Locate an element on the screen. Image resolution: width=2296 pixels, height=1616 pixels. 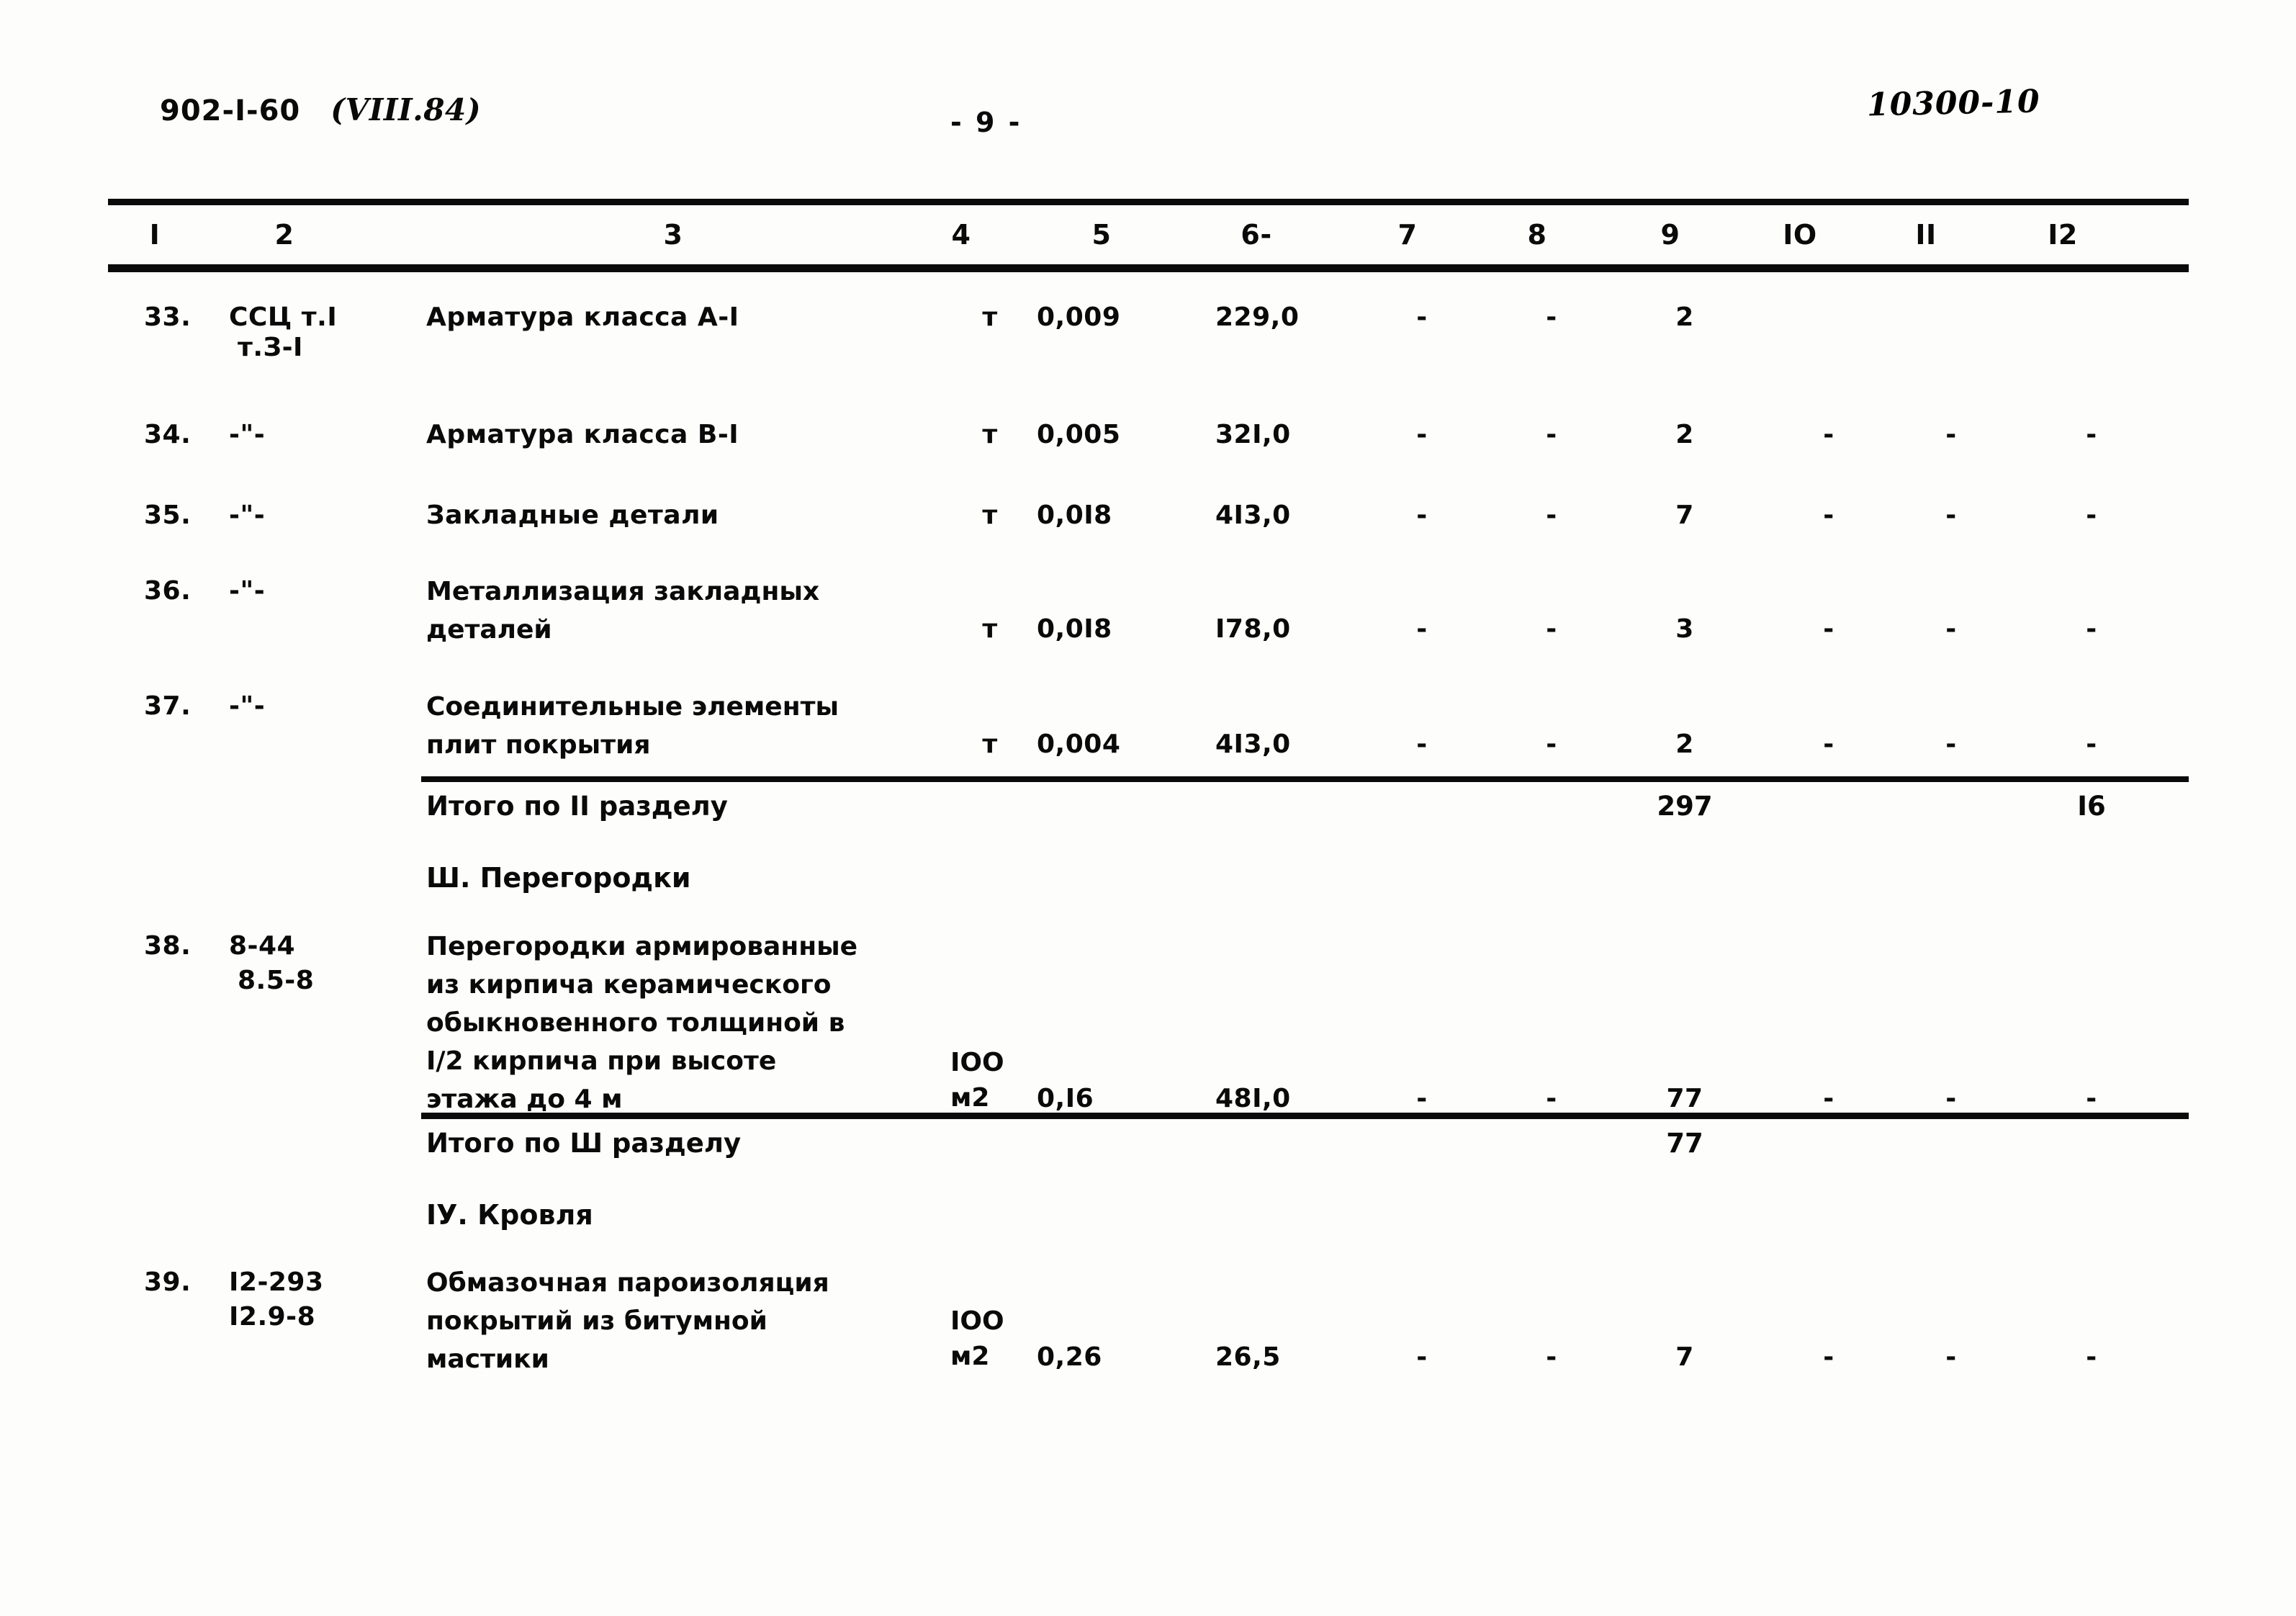
page-number: - 9 - is located at coordinates (986, 122).